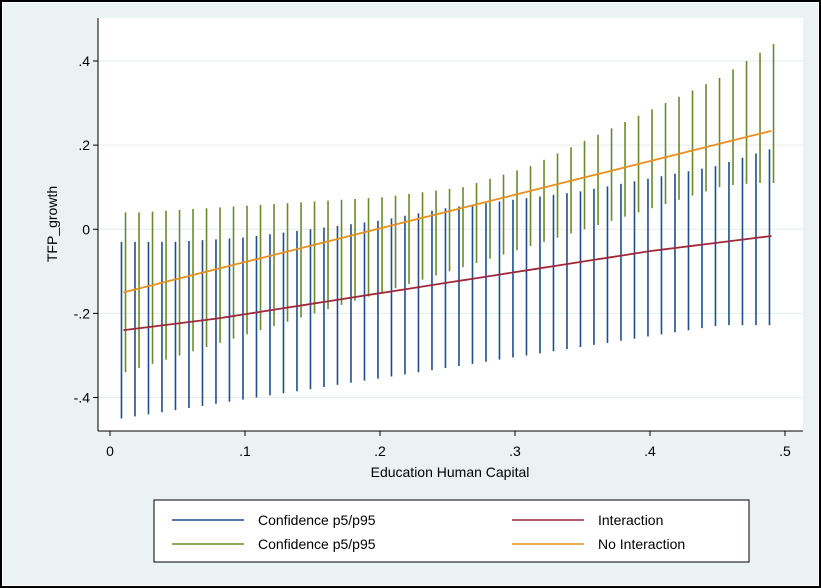 This screenshot has width=821, height=588. What do you see at coordinates (587, 520) in the screenshot?
I see `legend-item: Interaction` at bounding box center [587, 520].